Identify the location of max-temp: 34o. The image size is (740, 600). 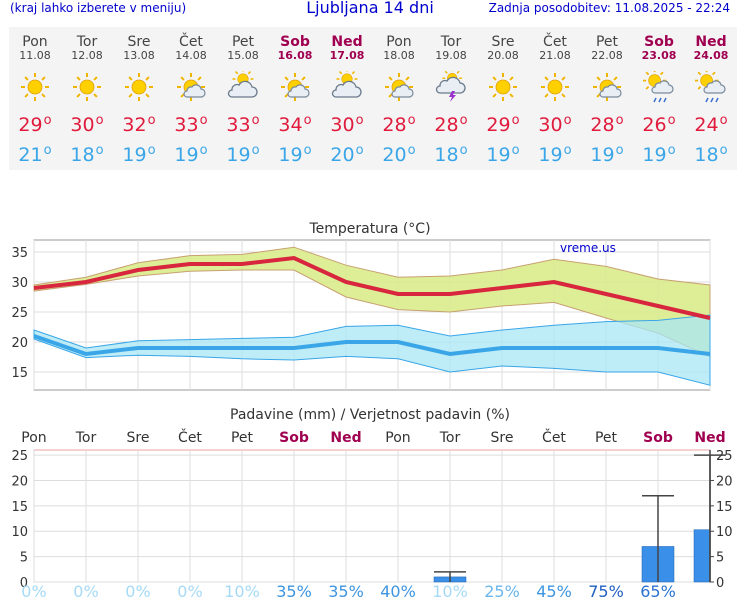
(295, 124).